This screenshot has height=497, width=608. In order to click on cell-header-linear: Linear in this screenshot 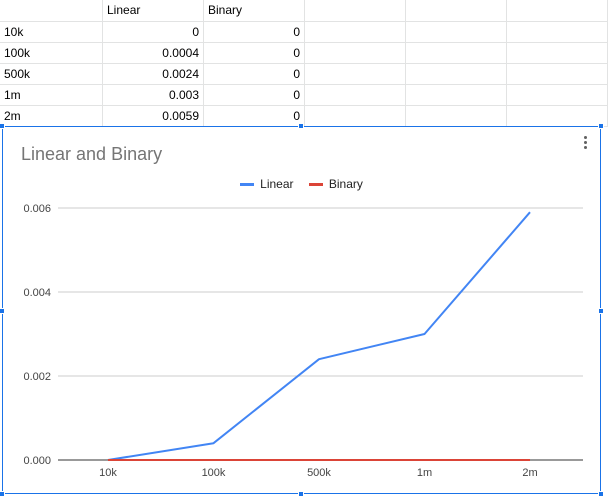, I will do `click(153, 11)`.